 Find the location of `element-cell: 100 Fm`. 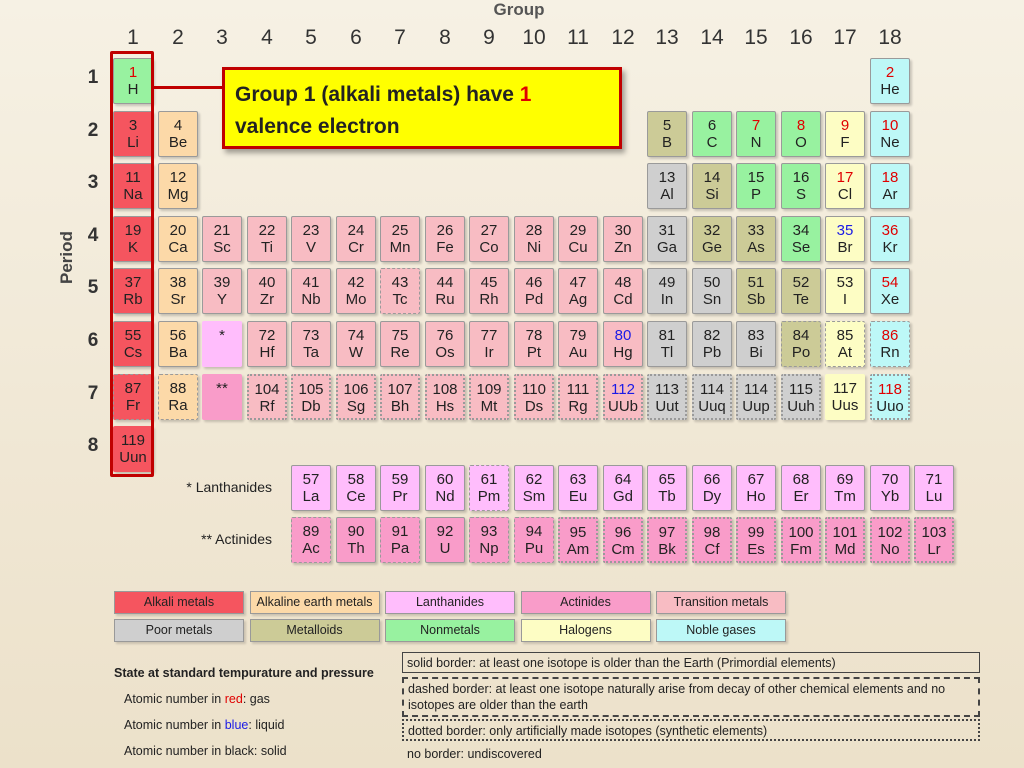

element-cell: 100 Fm is located at coordinates (801, 540).